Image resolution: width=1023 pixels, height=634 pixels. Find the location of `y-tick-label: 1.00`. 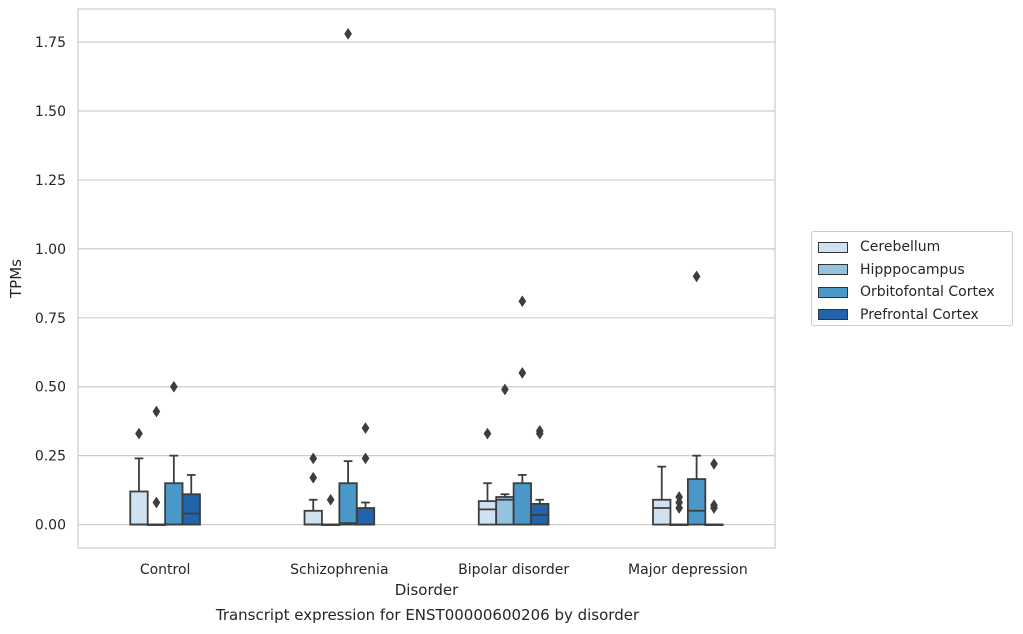

y-tick-label: 1.00 is located at coordinates (50, 250).